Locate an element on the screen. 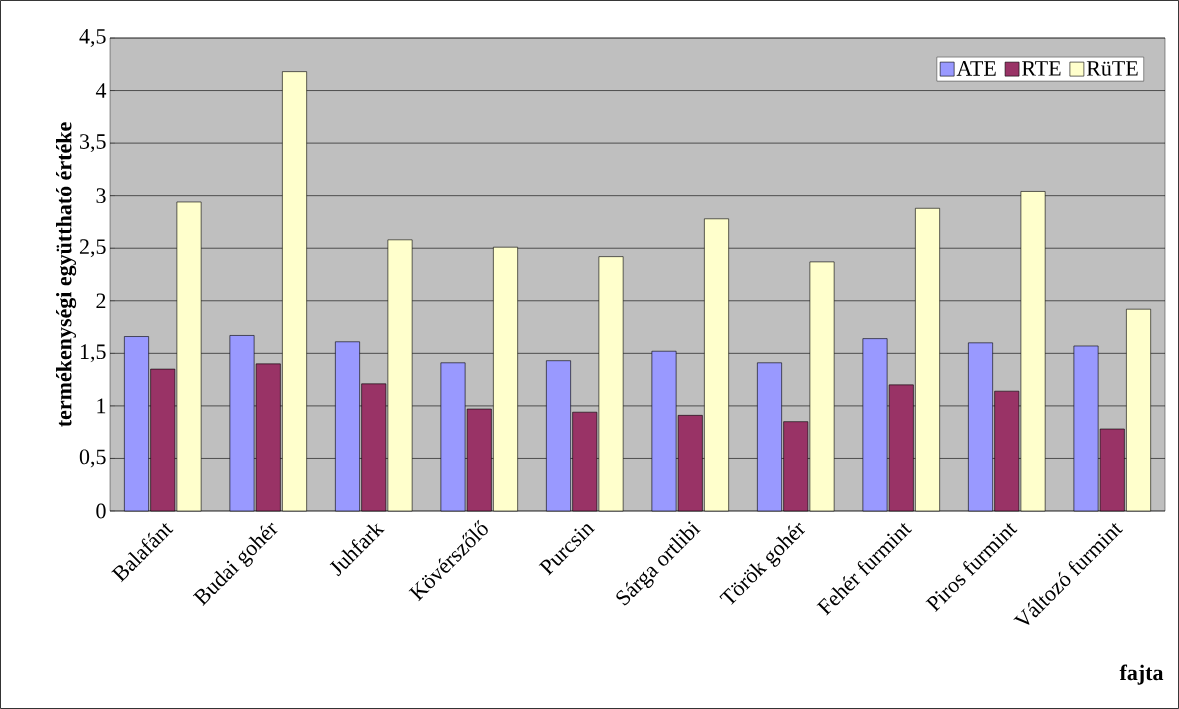 This screenshot has height=709, width=1179. y-tick-label: 3 is located at coordinates (101, 196).